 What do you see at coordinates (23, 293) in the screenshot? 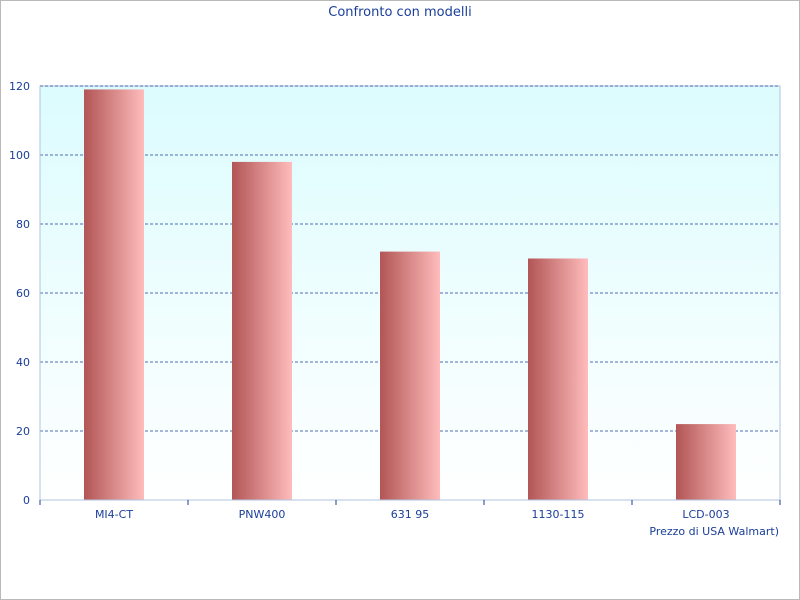
I see `y-tick-label: 60` at bounding box center [23, 293].